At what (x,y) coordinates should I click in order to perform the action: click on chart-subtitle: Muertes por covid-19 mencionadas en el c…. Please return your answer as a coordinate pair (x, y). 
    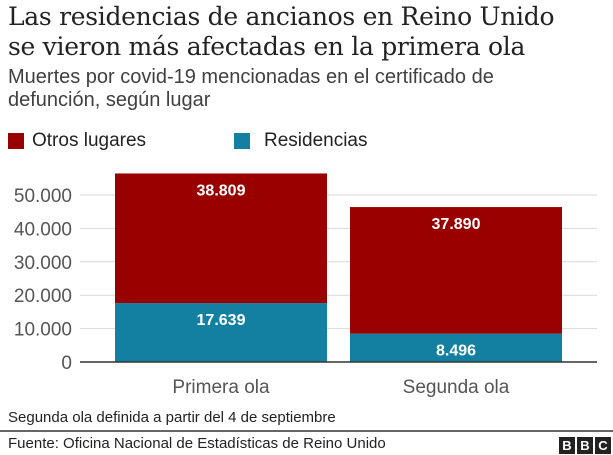
    Looking at the image, I should click on (310, 89).